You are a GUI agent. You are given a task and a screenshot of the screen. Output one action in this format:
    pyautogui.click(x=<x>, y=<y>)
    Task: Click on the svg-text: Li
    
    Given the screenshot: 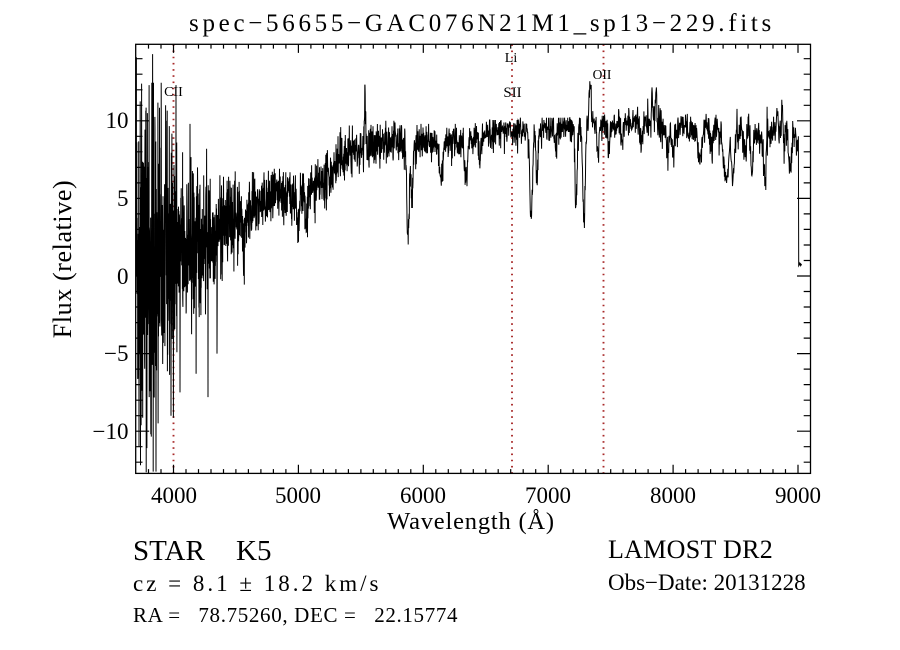 What is the action you would take?
    pyautogui.click(x=511, y=58)
    